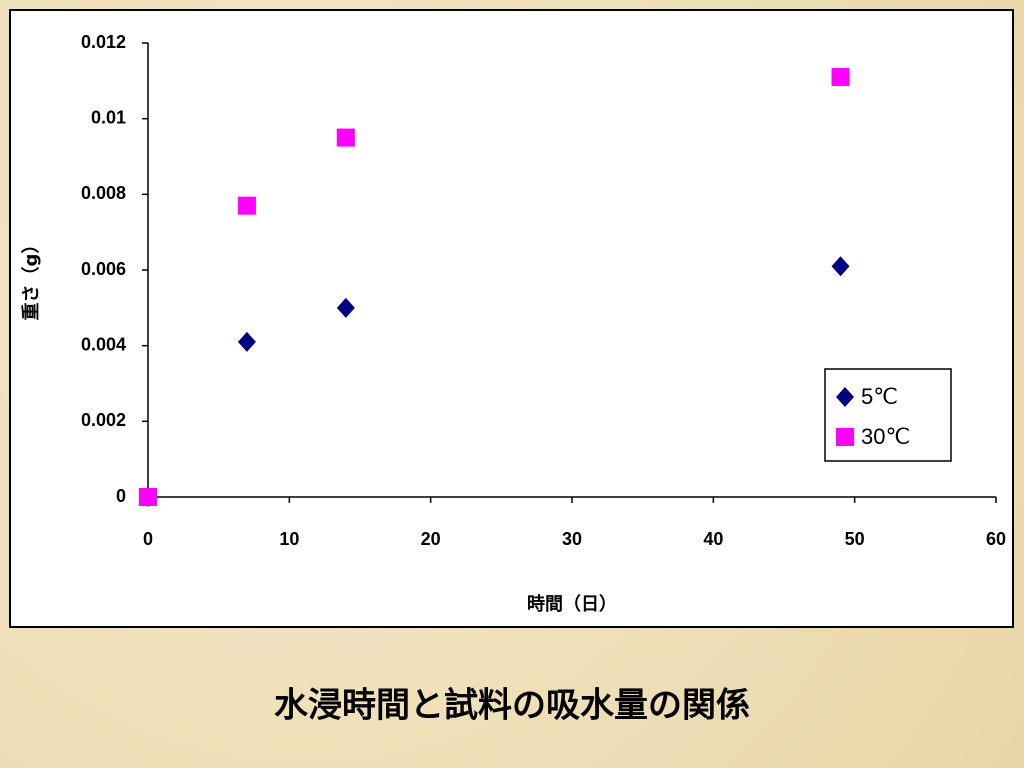 The image size is (1024, 768). Describe the element at coordinates (103, 193) in the screenshot. I see `y-tick-label: 0.008` at that location.